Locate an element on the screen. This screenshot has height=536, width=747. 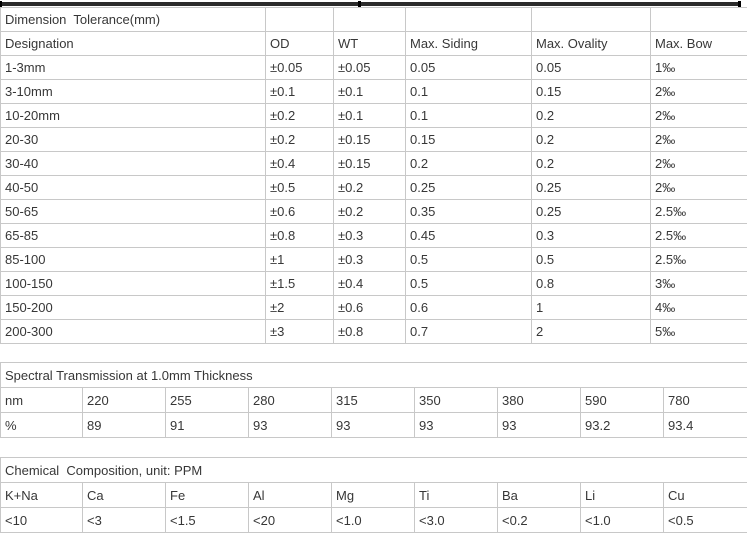
table-cell: 0.45 is located at coordinates (468, 235).